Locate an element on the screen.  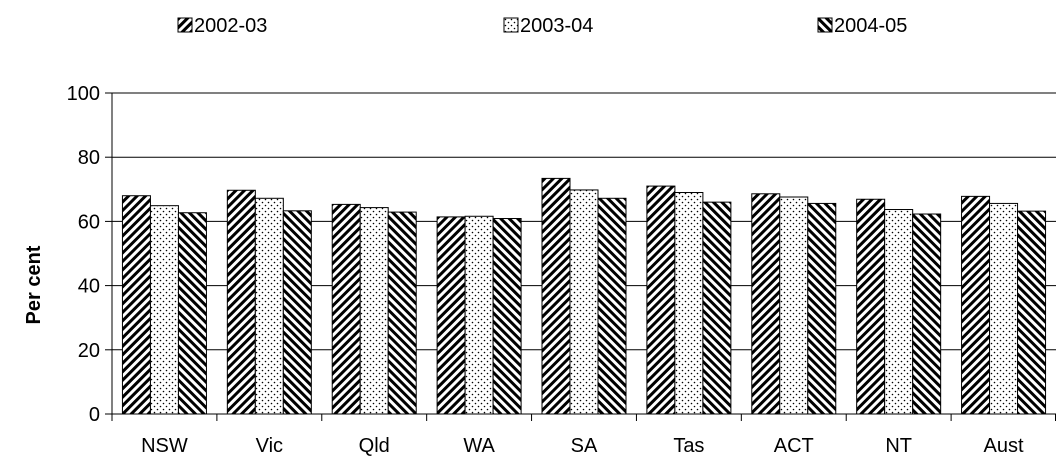
legend: 2002-03 2003-04 2004-05 is located at coordinates (542, 26).